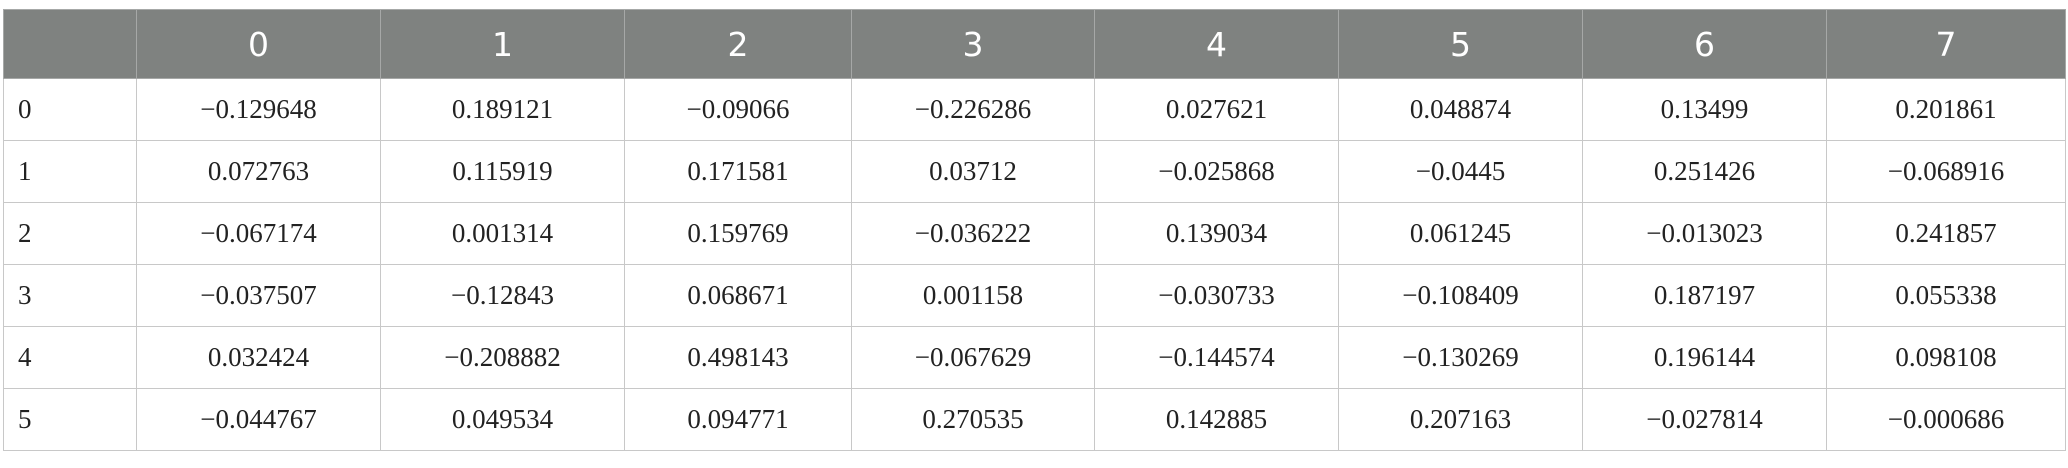  I want to click on table-cell: 0.001158, so click(973, 295).